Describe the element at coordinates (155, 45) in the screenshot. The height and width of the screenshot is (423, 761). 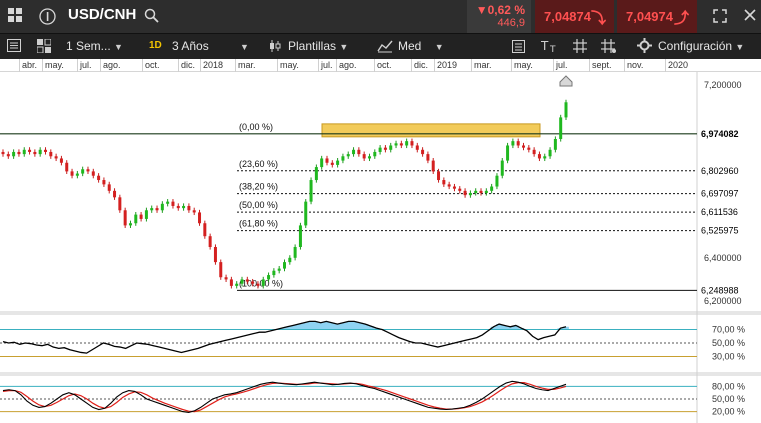
I see `range-badge: 1D` at that location.